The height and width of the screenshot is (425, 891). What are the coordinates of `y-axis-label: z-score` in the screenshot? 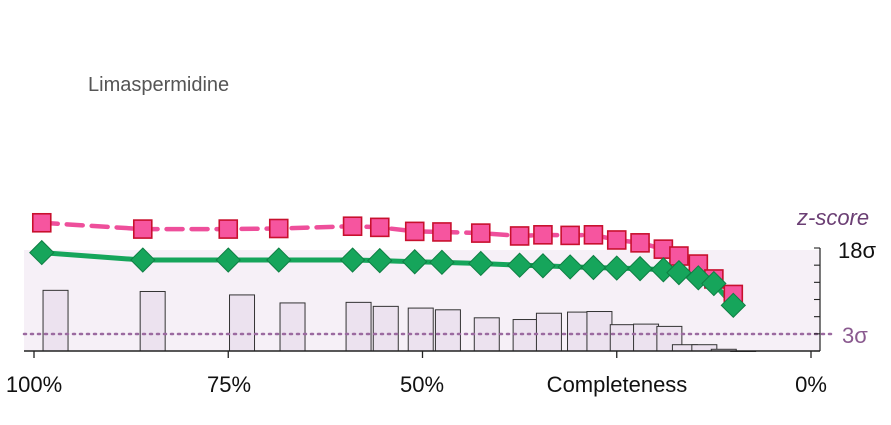 It's located at (833, 218).